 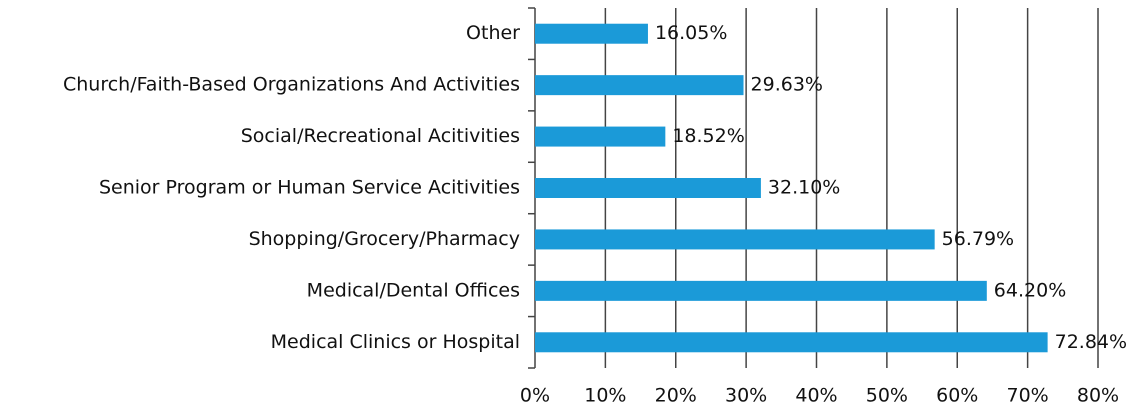 I want to click on data-label: 18.52%, so click(x=708, y=136).